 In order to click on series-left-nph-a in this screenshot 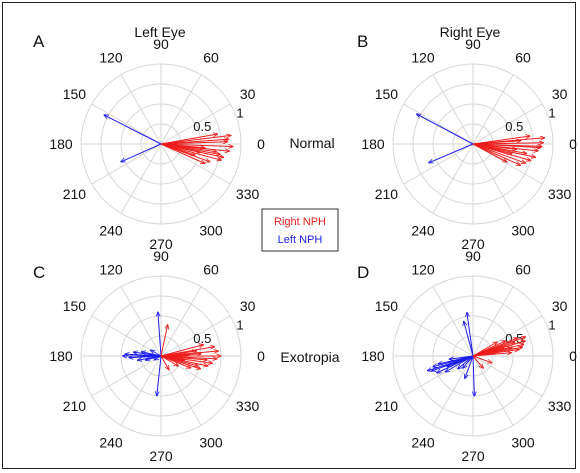, I will do `click(133, 138)`.